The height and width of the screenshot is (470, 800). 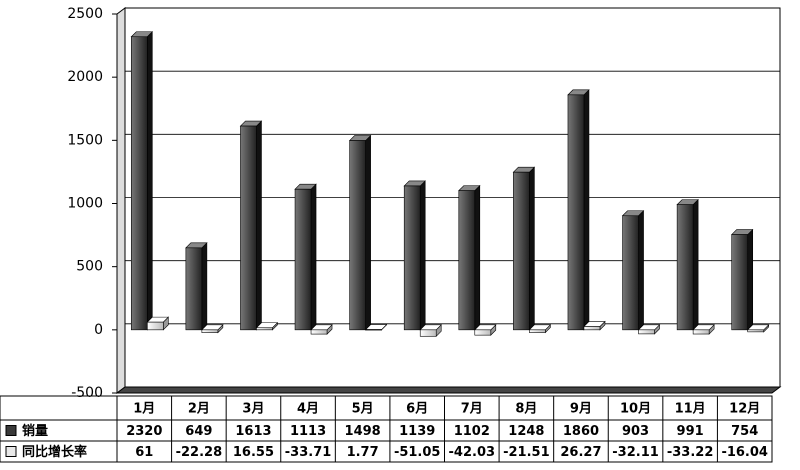 I want to click on x-tick-label: 8月, so click(x=526, y=409).